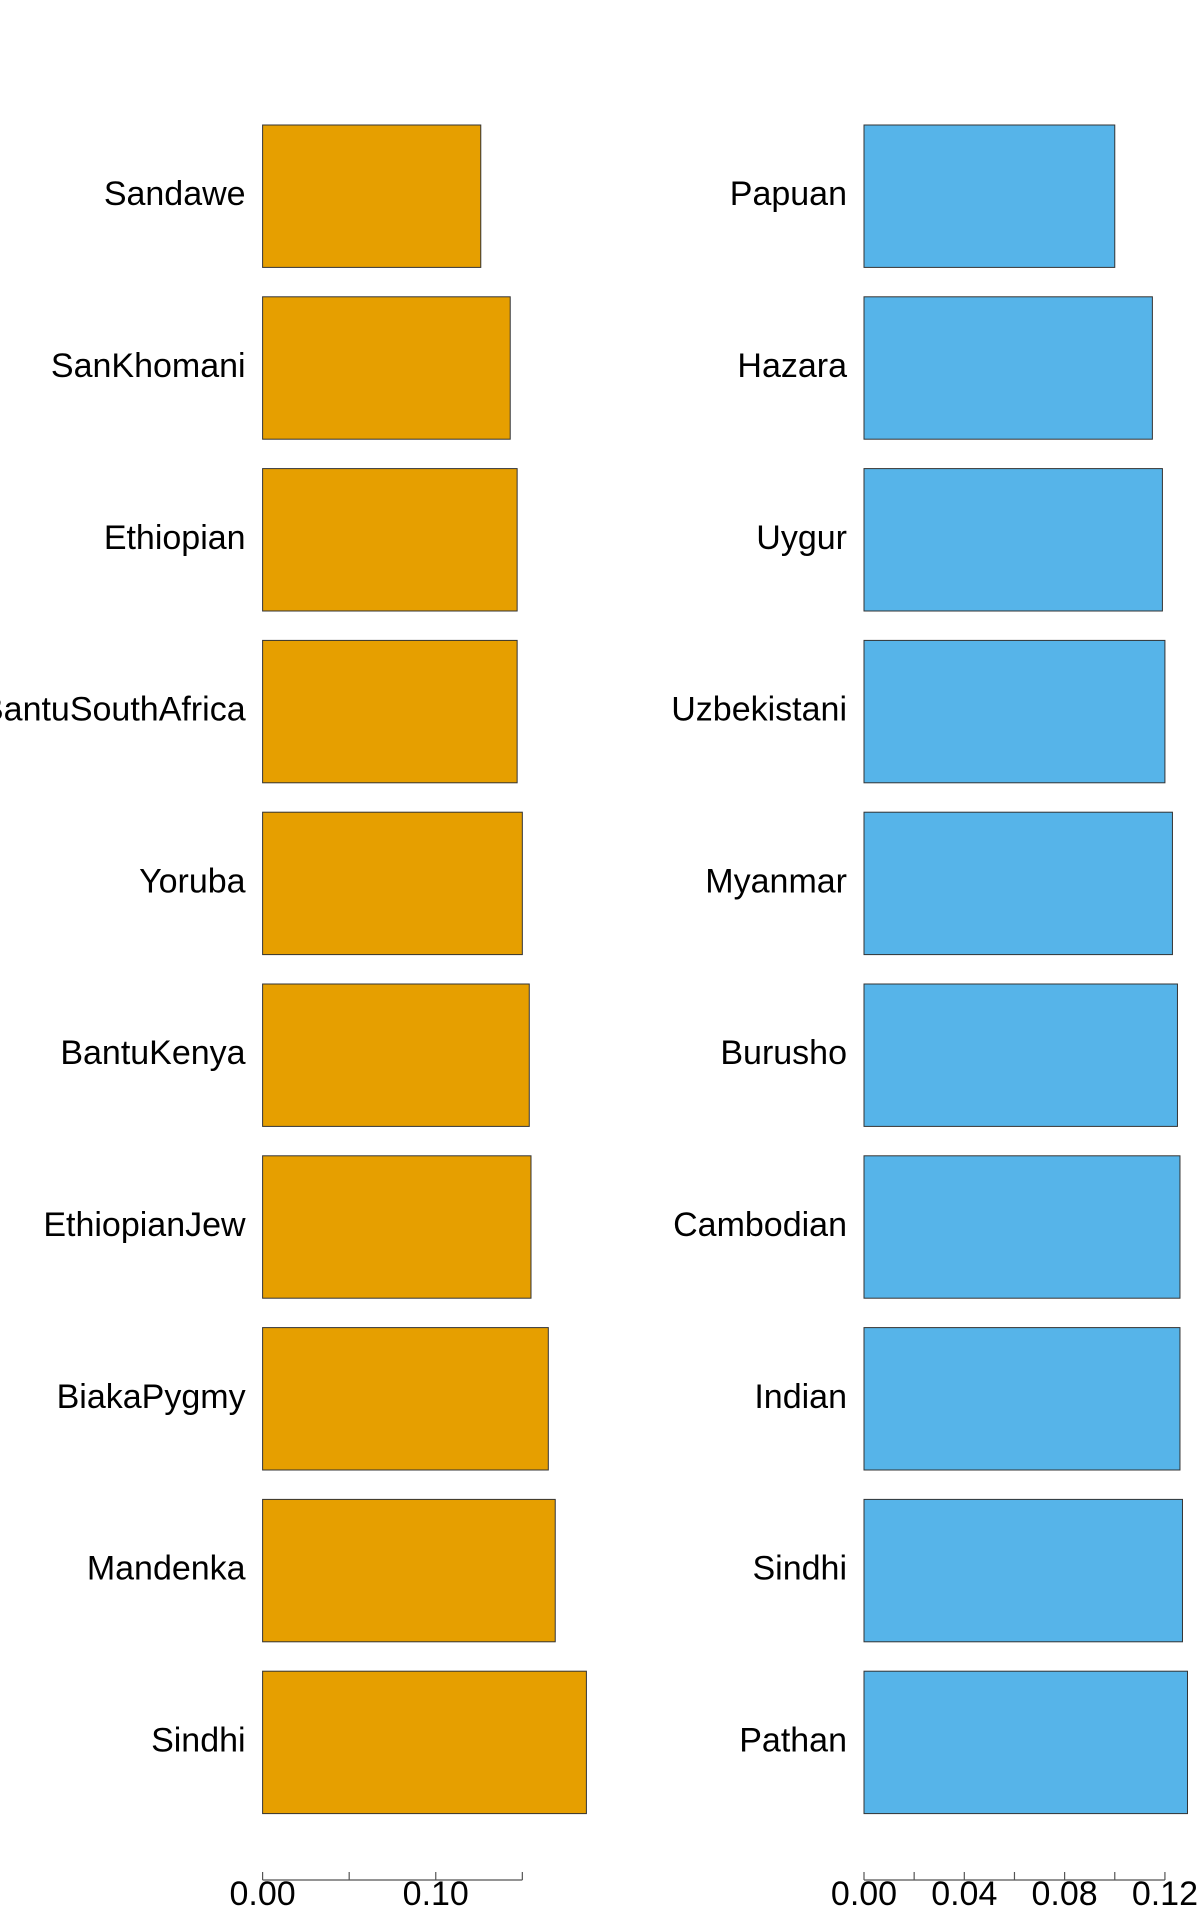 The image size is (1200, 1920). I want to click on y-tick-label: Burusho, so click(783, 1053).